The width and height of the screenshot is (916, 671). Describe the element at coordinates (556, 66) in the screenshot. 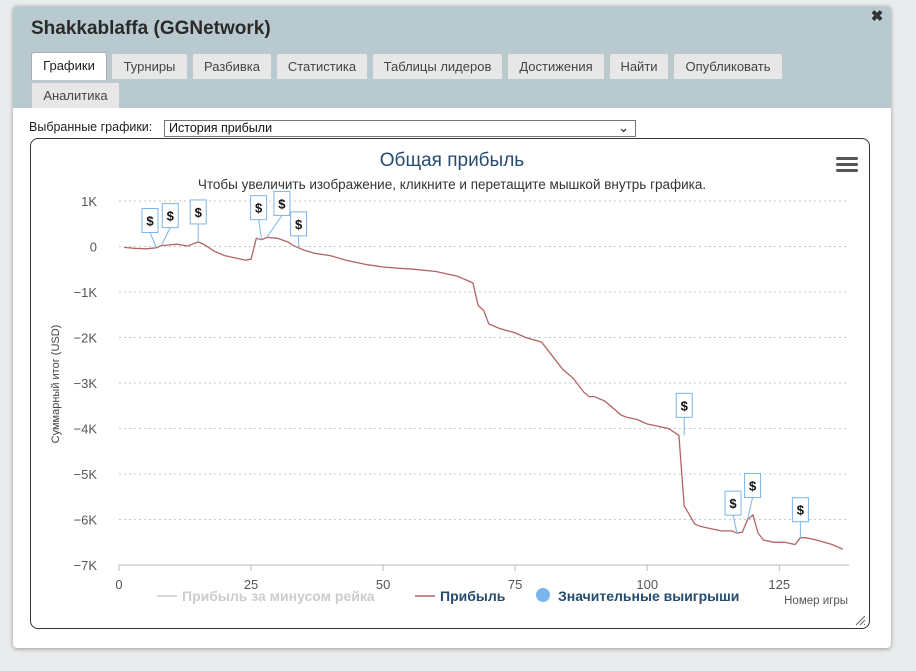

I see `tab-achievements: Достижения` at that location.